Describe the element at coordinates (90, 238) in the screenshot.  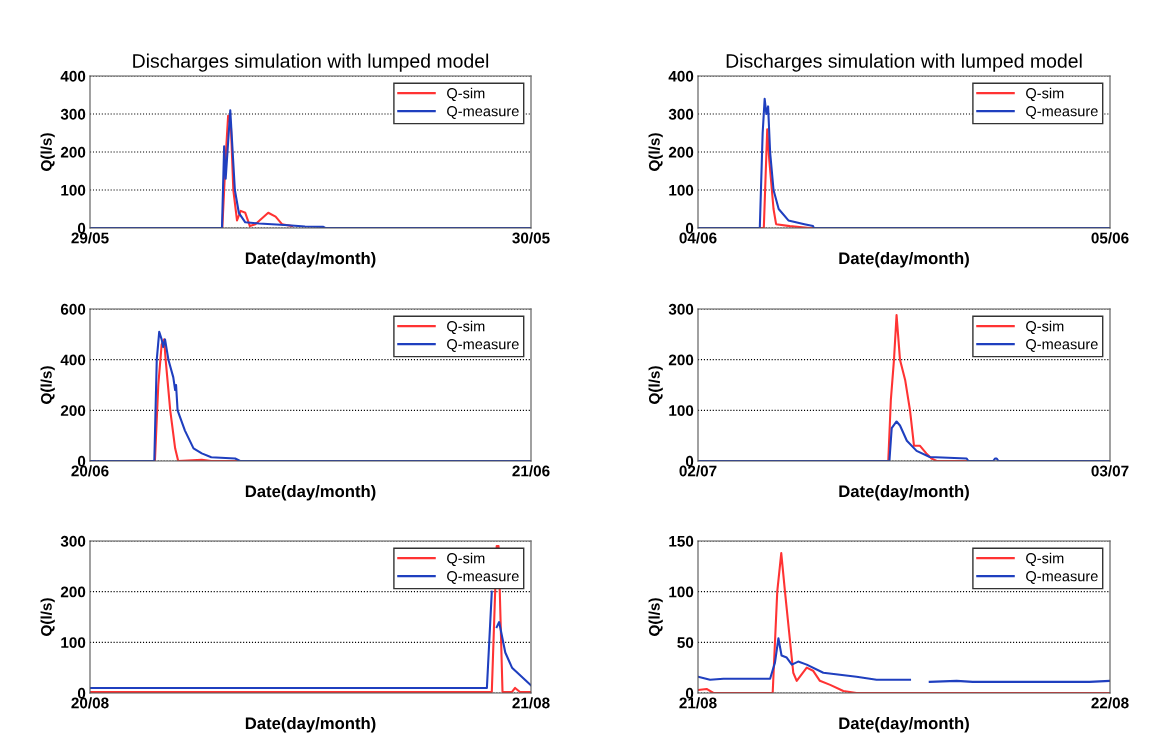
I see `x-tick-label: 29/05` at that location.